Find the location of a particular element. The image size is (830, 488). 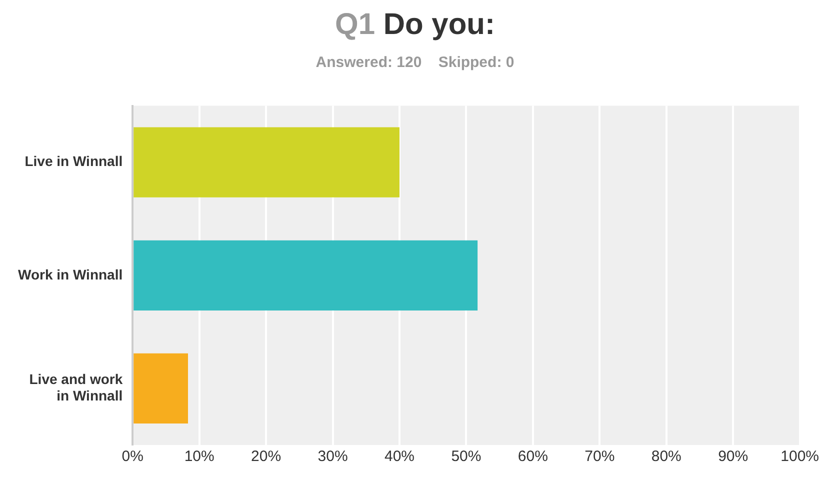

x-tick-label: 10% is located at coordinates (199, 457).